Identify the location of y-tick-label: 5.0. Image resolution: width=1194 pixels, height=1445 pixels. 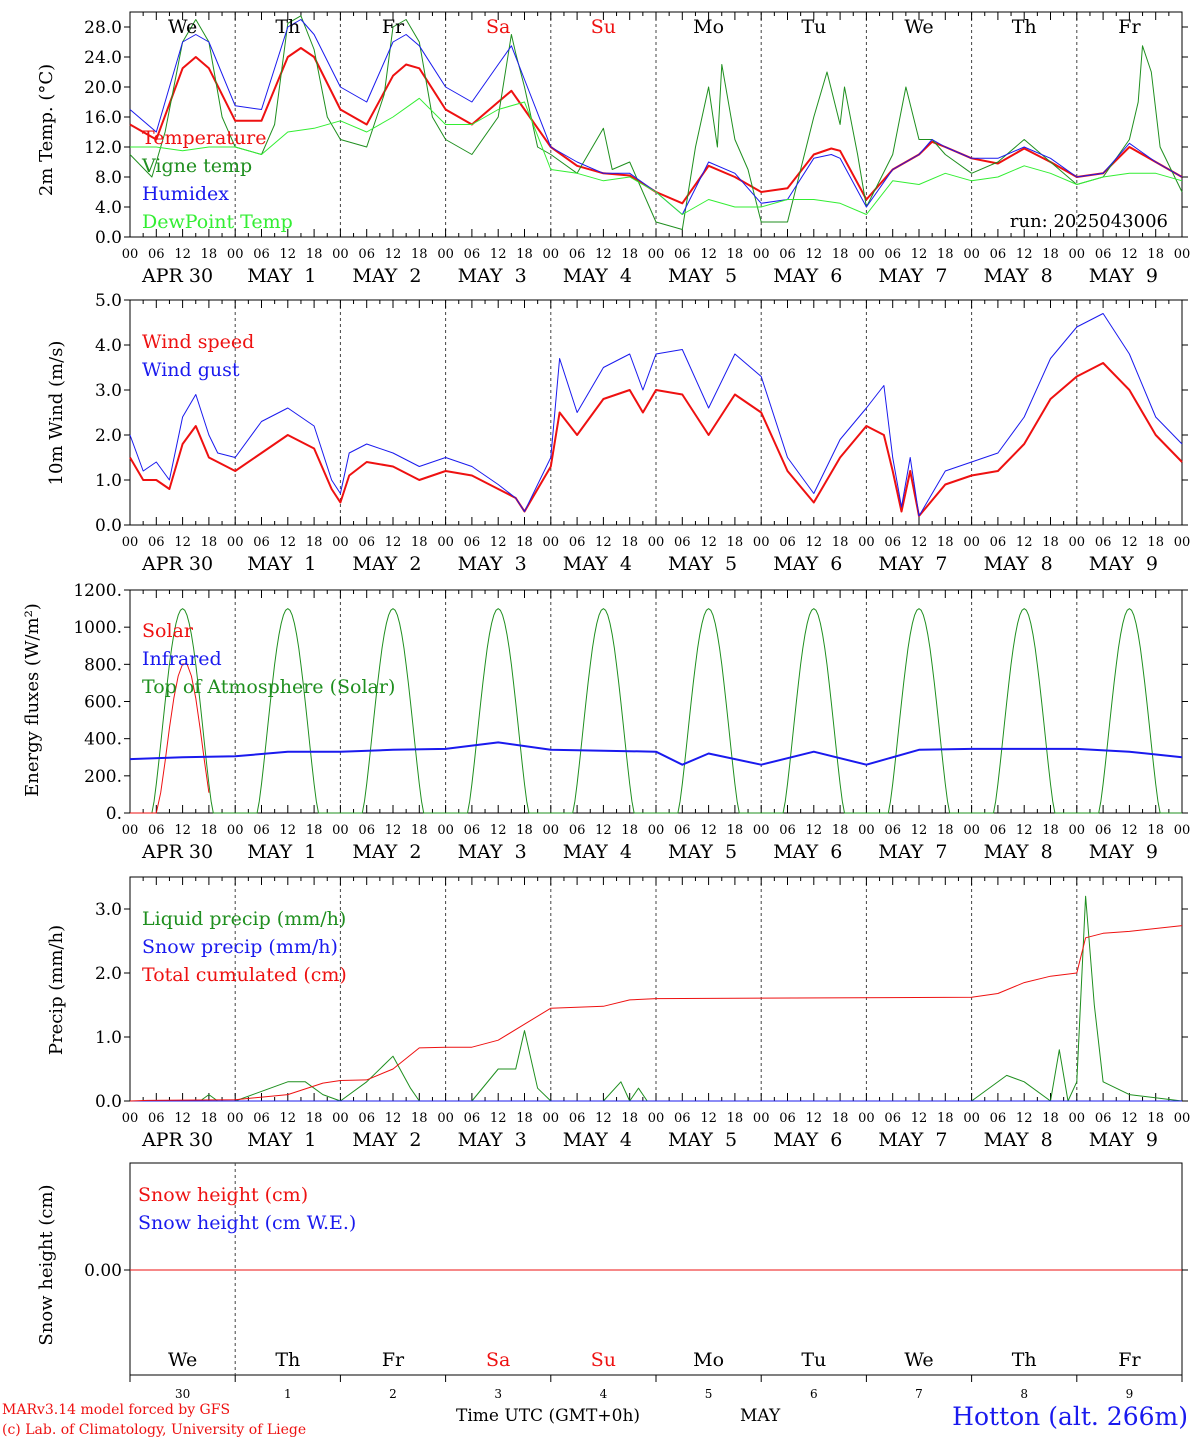
(108, 301).